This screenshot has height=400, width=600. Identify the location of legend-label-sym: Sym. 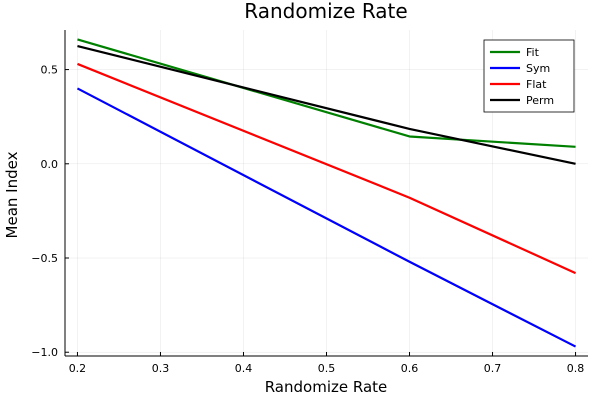
(538, 68).